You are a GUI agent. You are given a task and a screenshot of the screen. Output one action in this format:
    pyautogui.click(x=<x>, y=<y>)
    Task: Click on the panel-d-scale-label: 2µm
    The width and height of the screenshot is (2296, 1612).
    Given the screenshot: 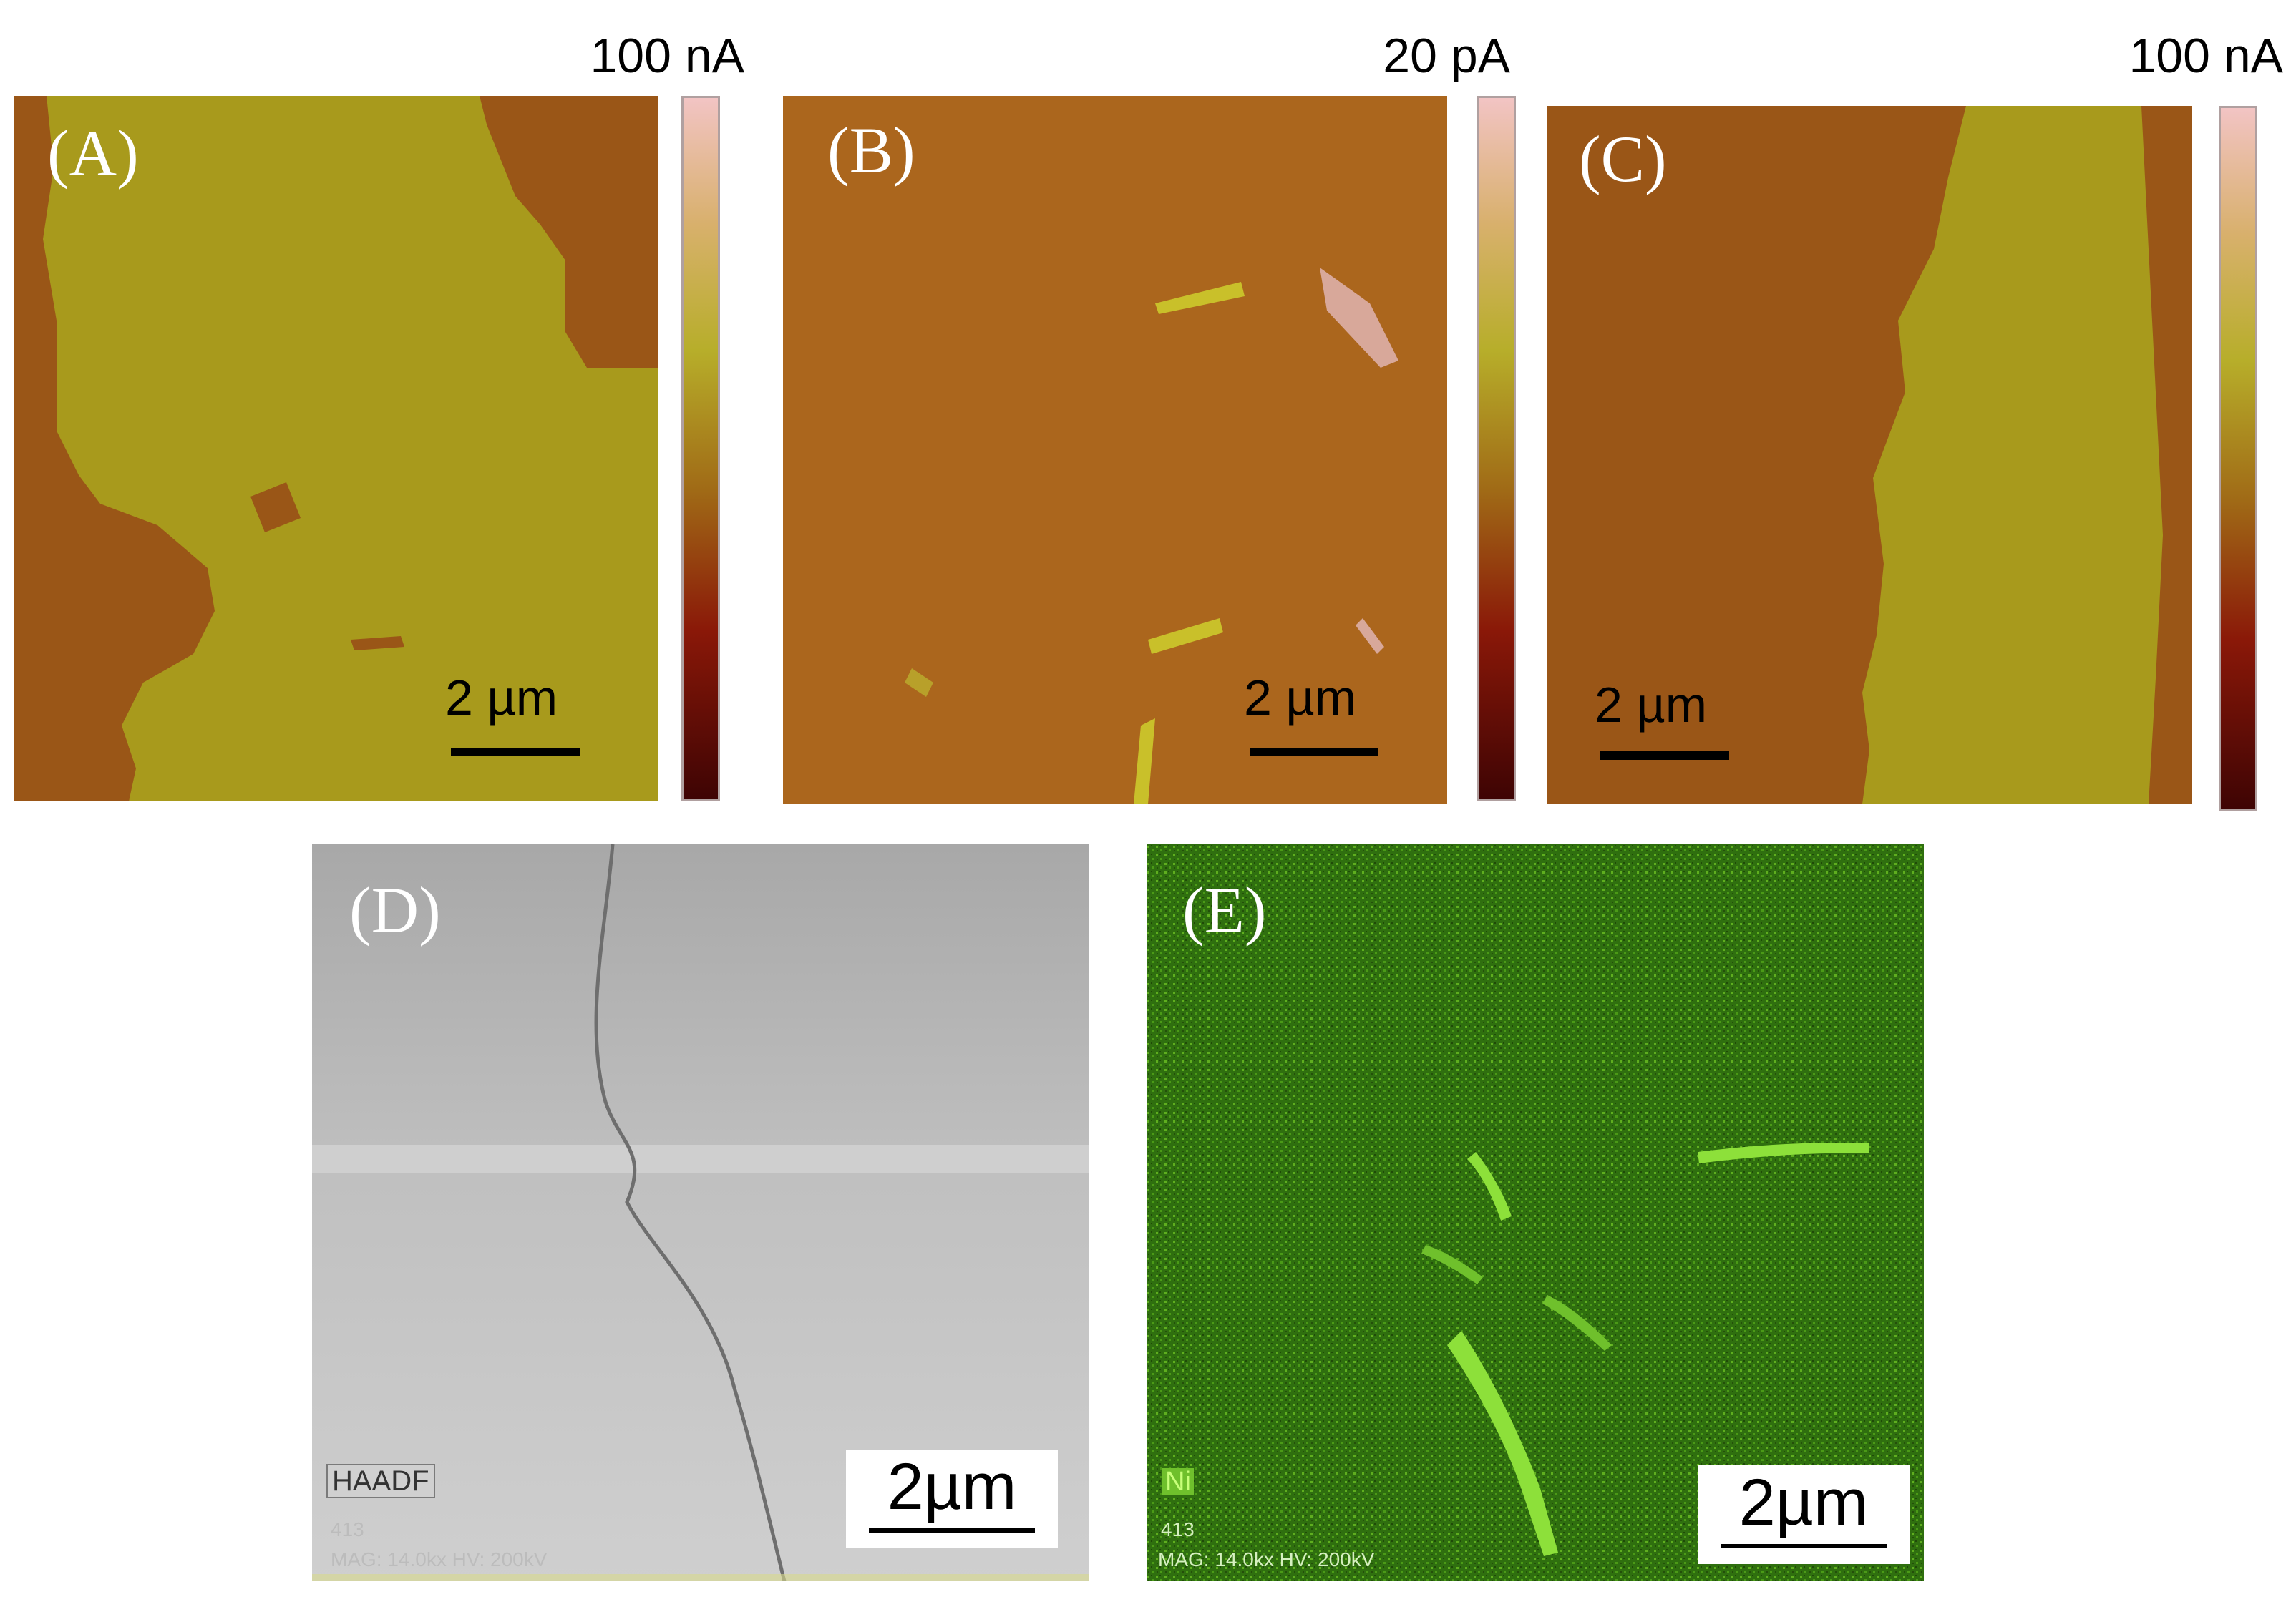 What is the action you would take?
    pyautogui.click(x=952, y=1486)
    